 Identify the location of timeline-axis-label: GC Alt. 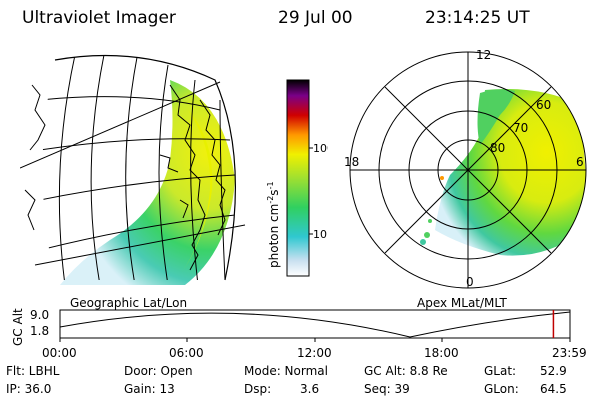
(18, 327).